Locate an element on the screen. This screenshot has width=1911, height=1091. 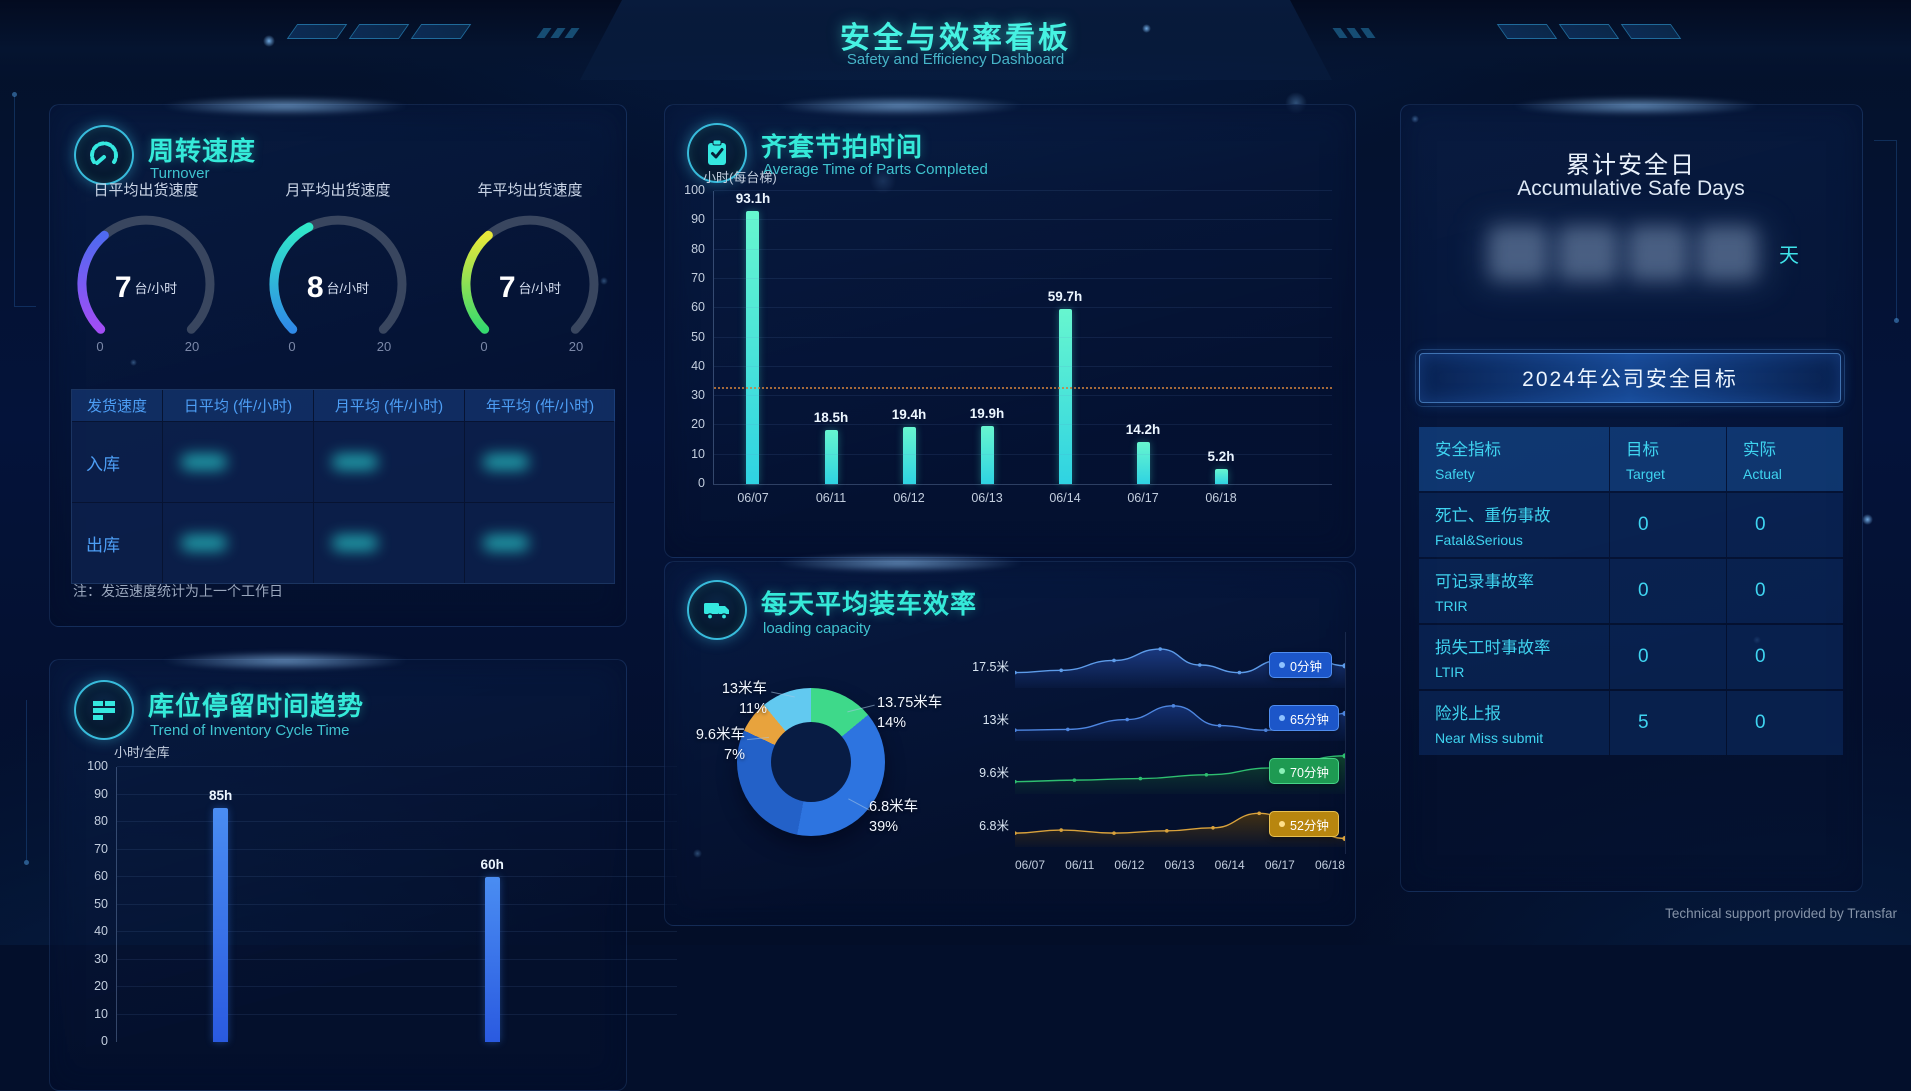
table-header-cell: 月平均 (件/小时) is located at coordinates (389, 405).